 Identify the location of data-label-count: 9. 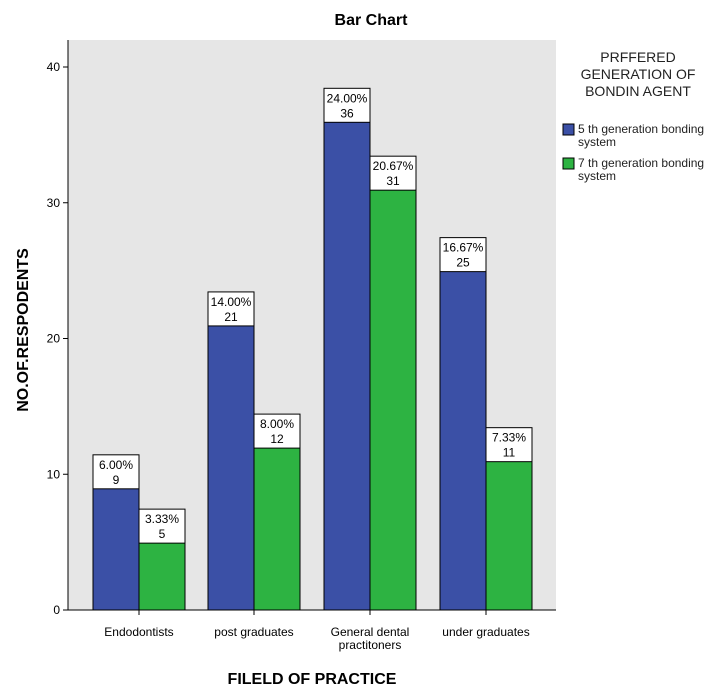
(116, 480).